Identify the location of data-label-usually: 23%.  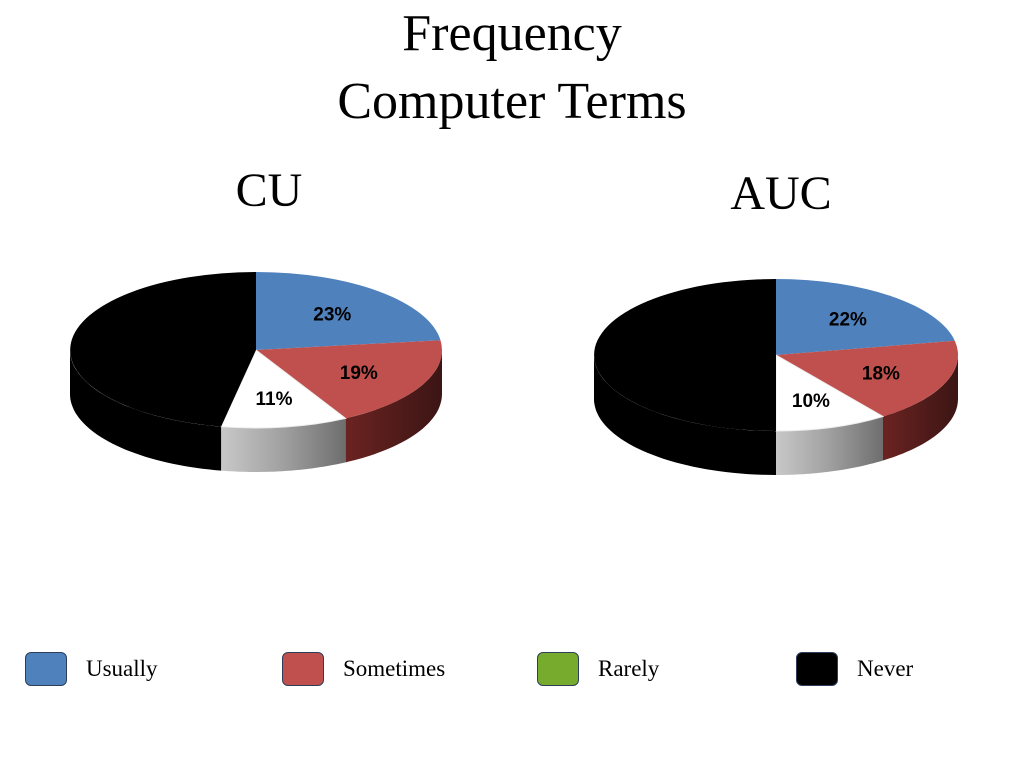
(332, 315).